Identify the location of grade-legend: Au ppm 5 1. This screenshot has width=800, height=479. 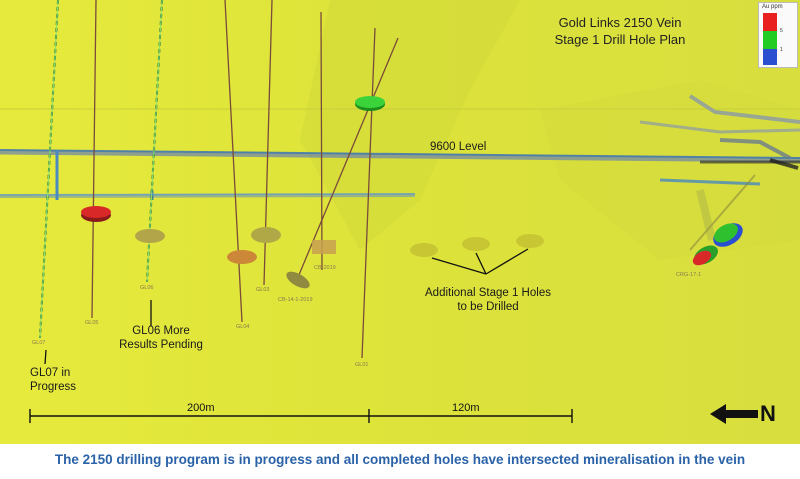
(778, 35).